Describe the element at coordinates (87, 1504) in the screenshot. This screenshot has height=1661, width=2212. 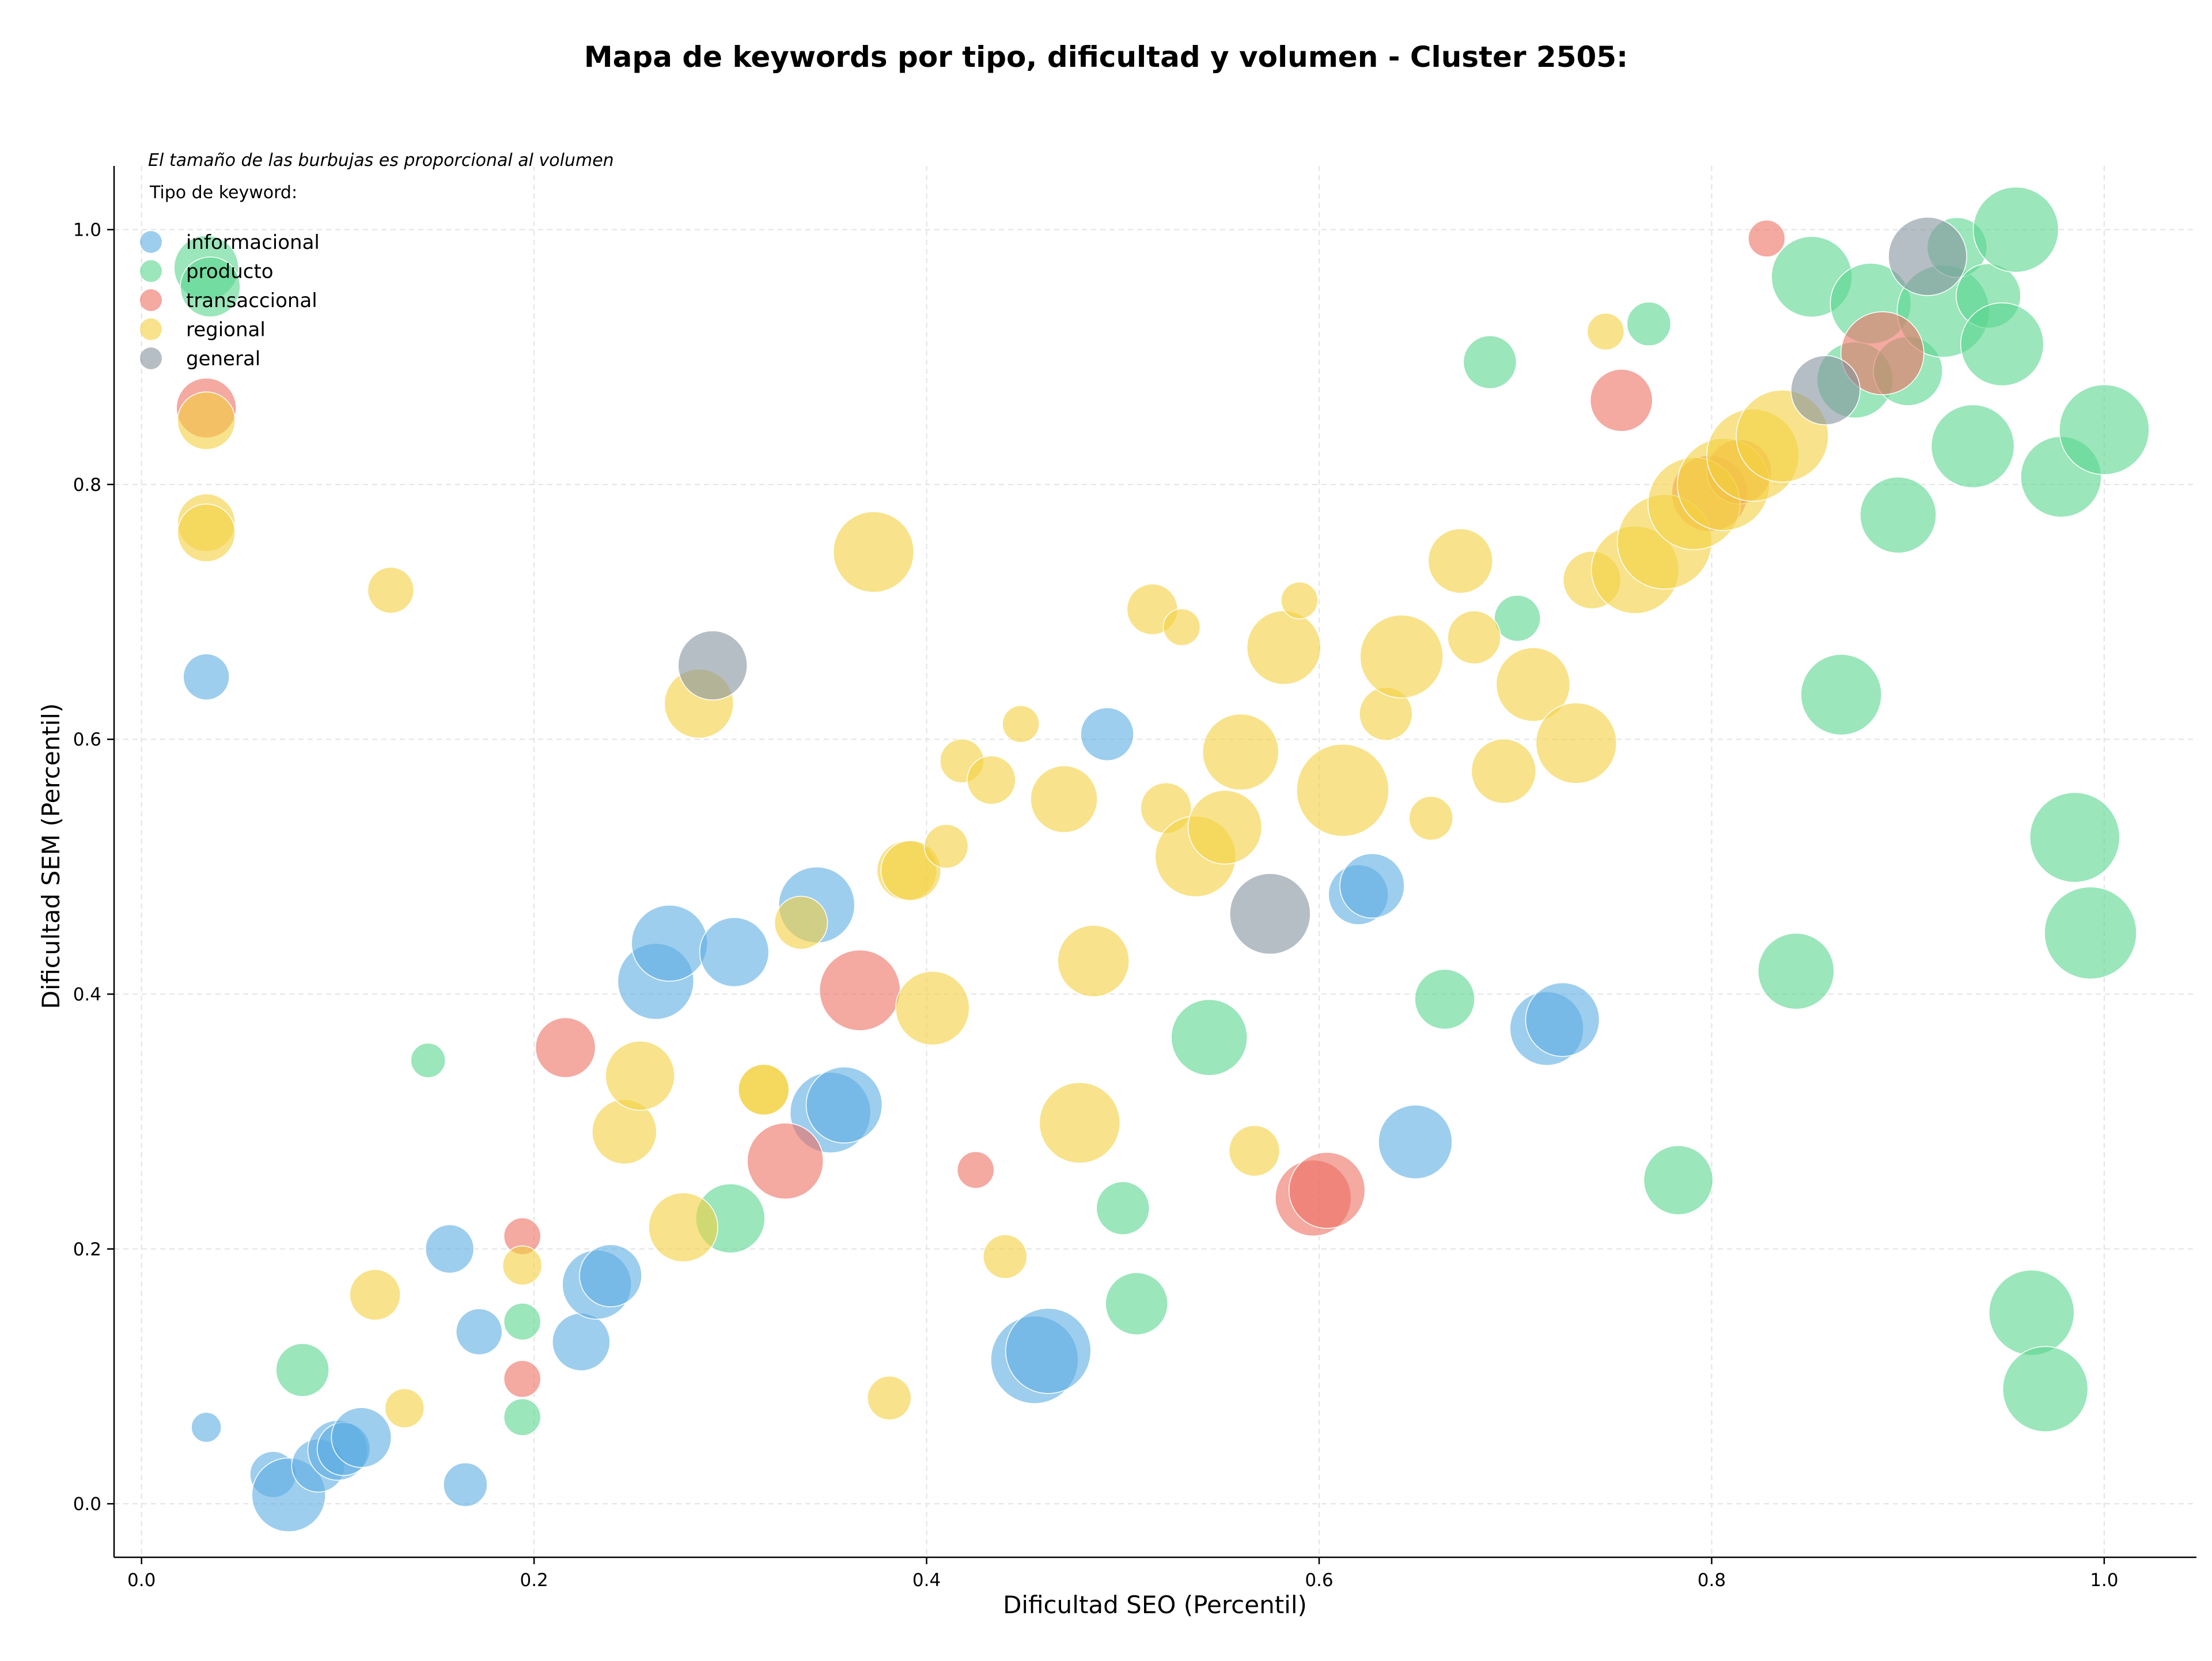
I see `y-tick-label: 0.0` at that location.